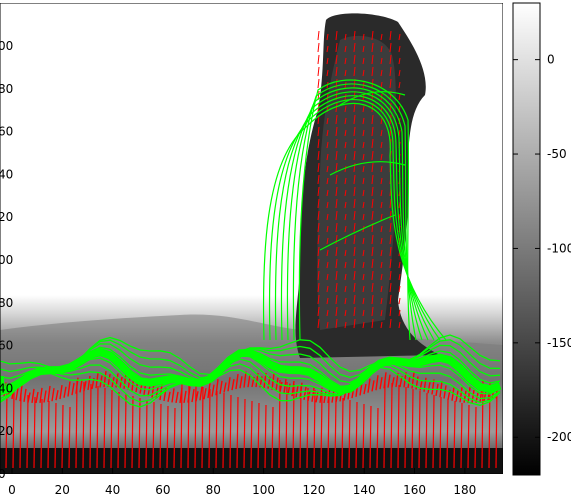  I want to click on y-tick-label: 60, so click(6, 132).